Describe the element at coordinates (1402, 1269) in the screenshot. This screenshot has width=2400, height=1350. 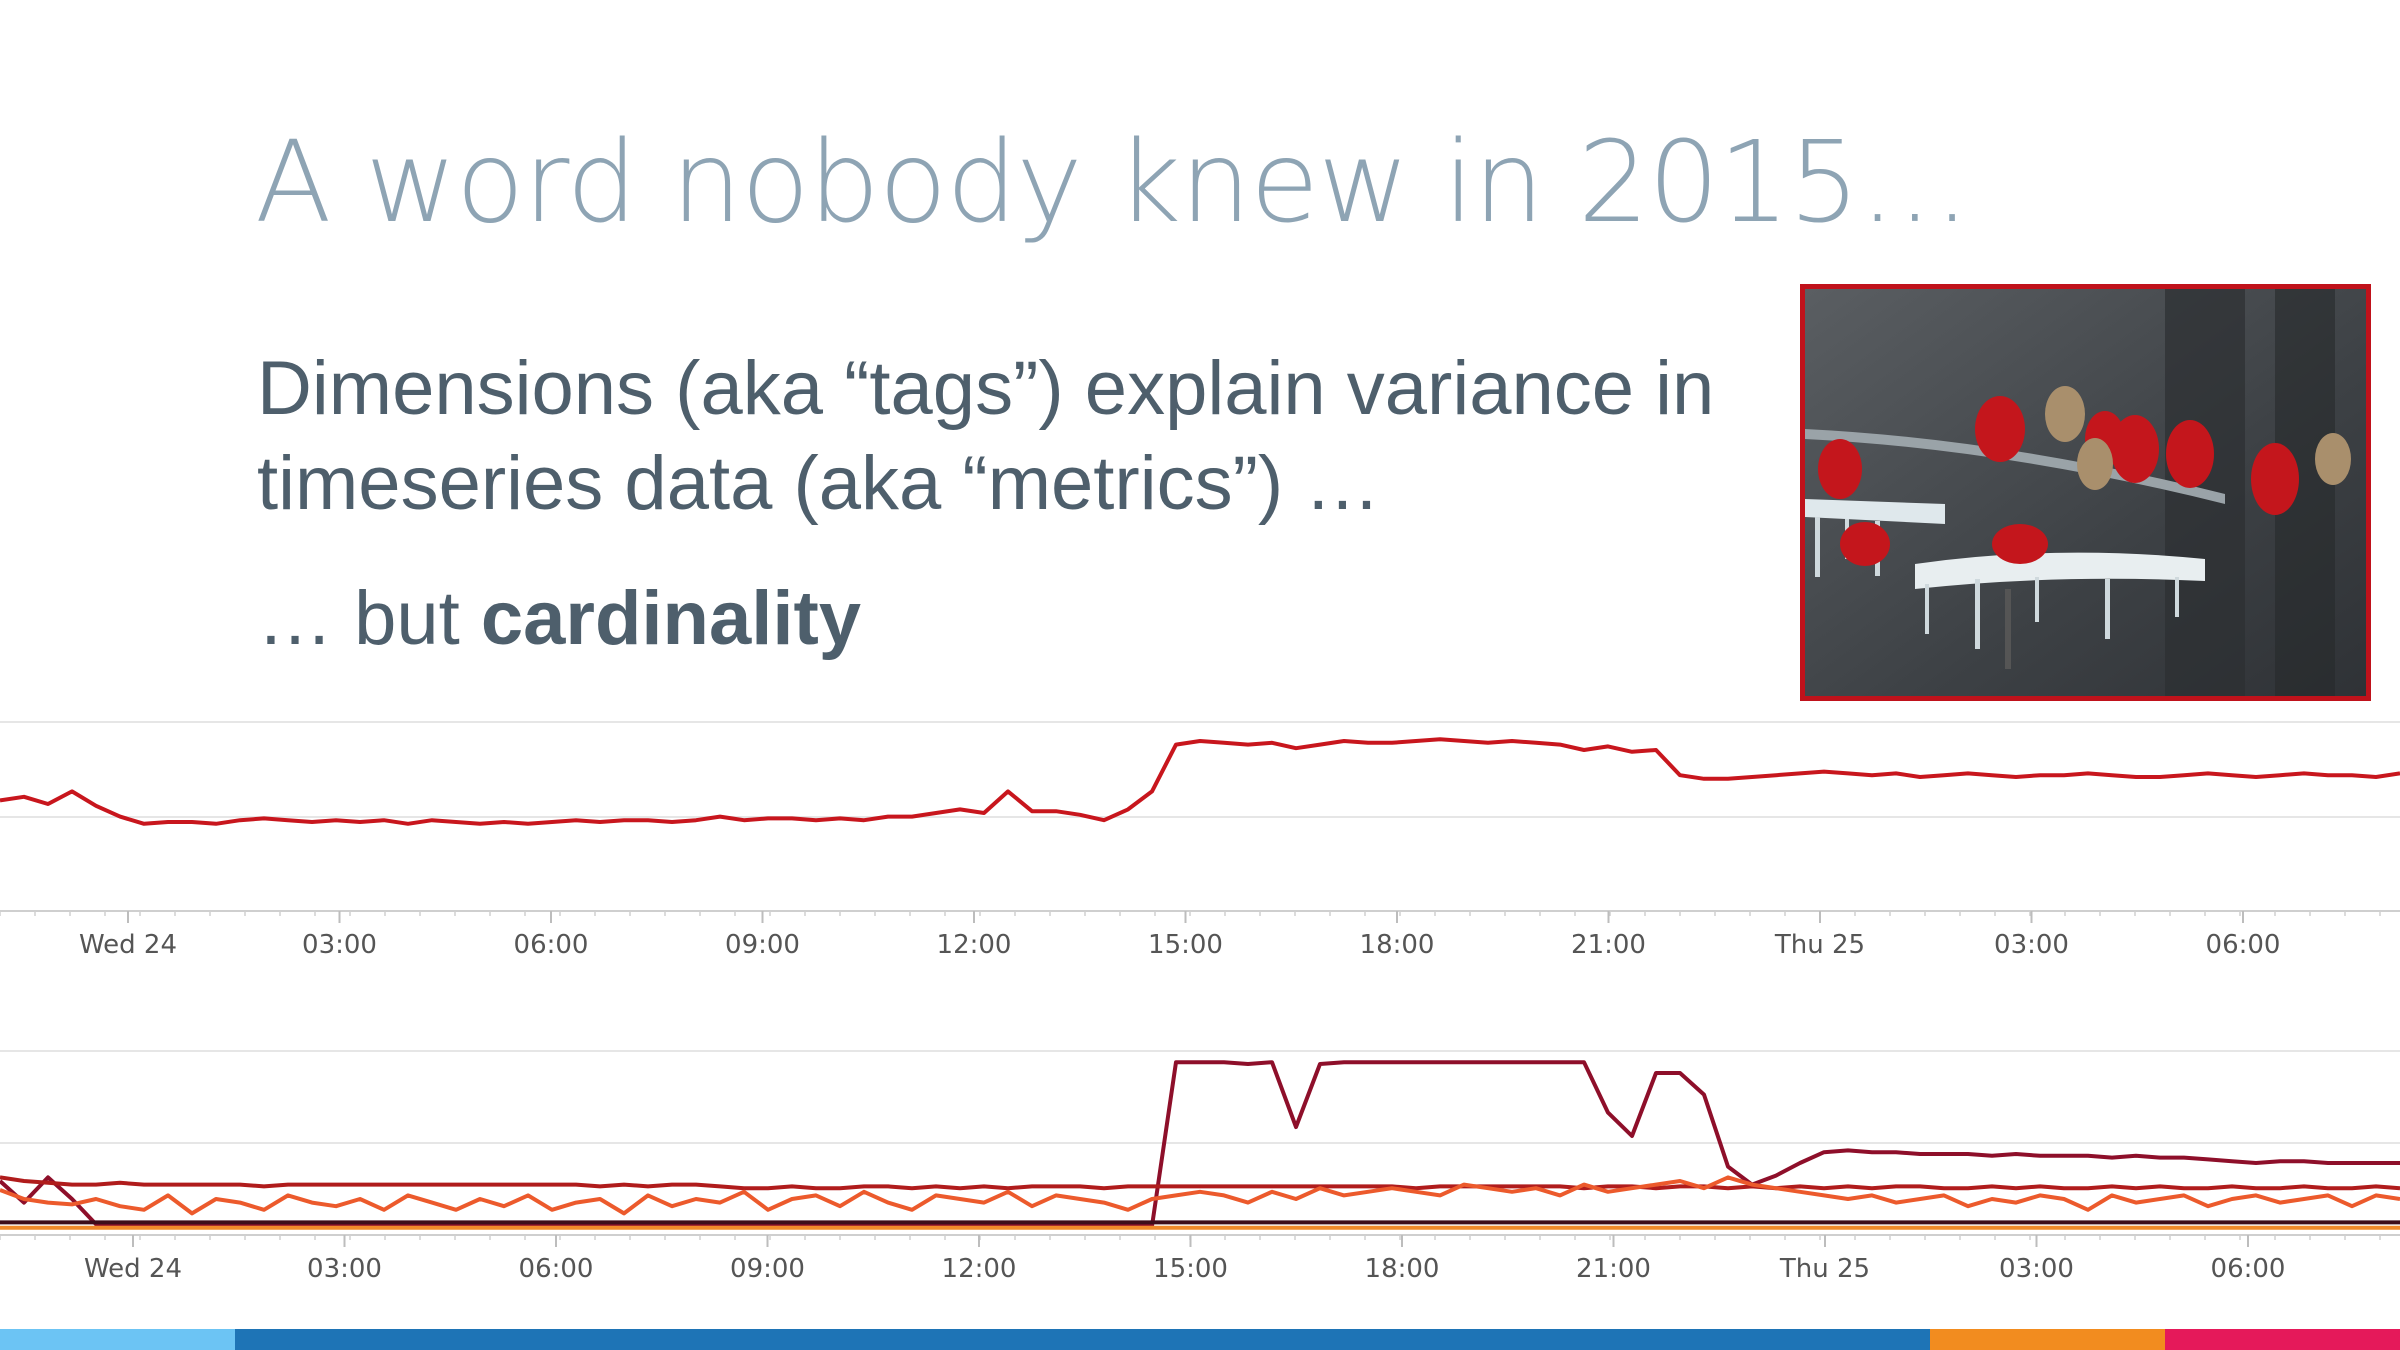
I see `chart-2-x-tick-label: 18:00` at that location.